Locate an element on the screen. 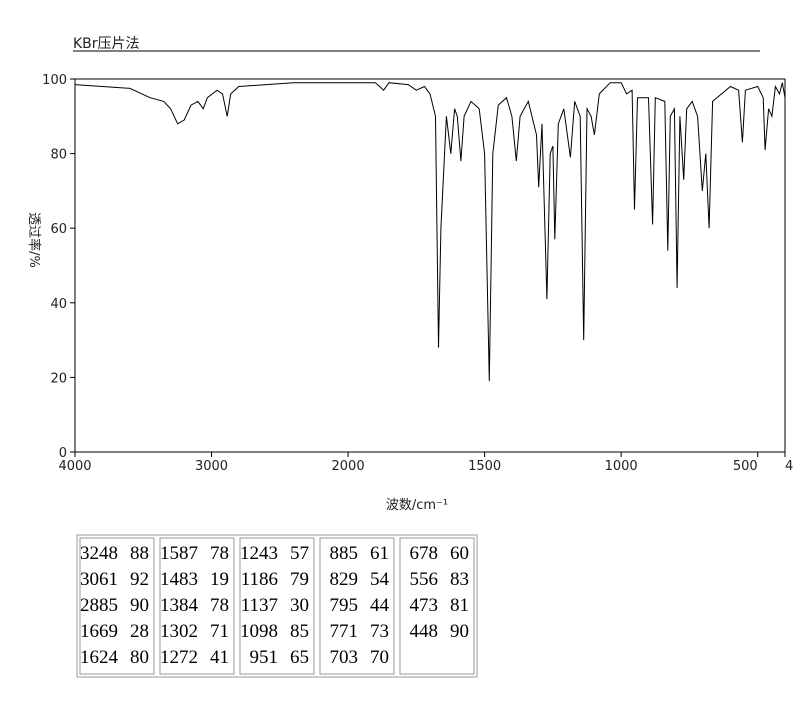 The image size is (794, 713). peak-wavenumber: 771 is located at coordinates (344, 631).